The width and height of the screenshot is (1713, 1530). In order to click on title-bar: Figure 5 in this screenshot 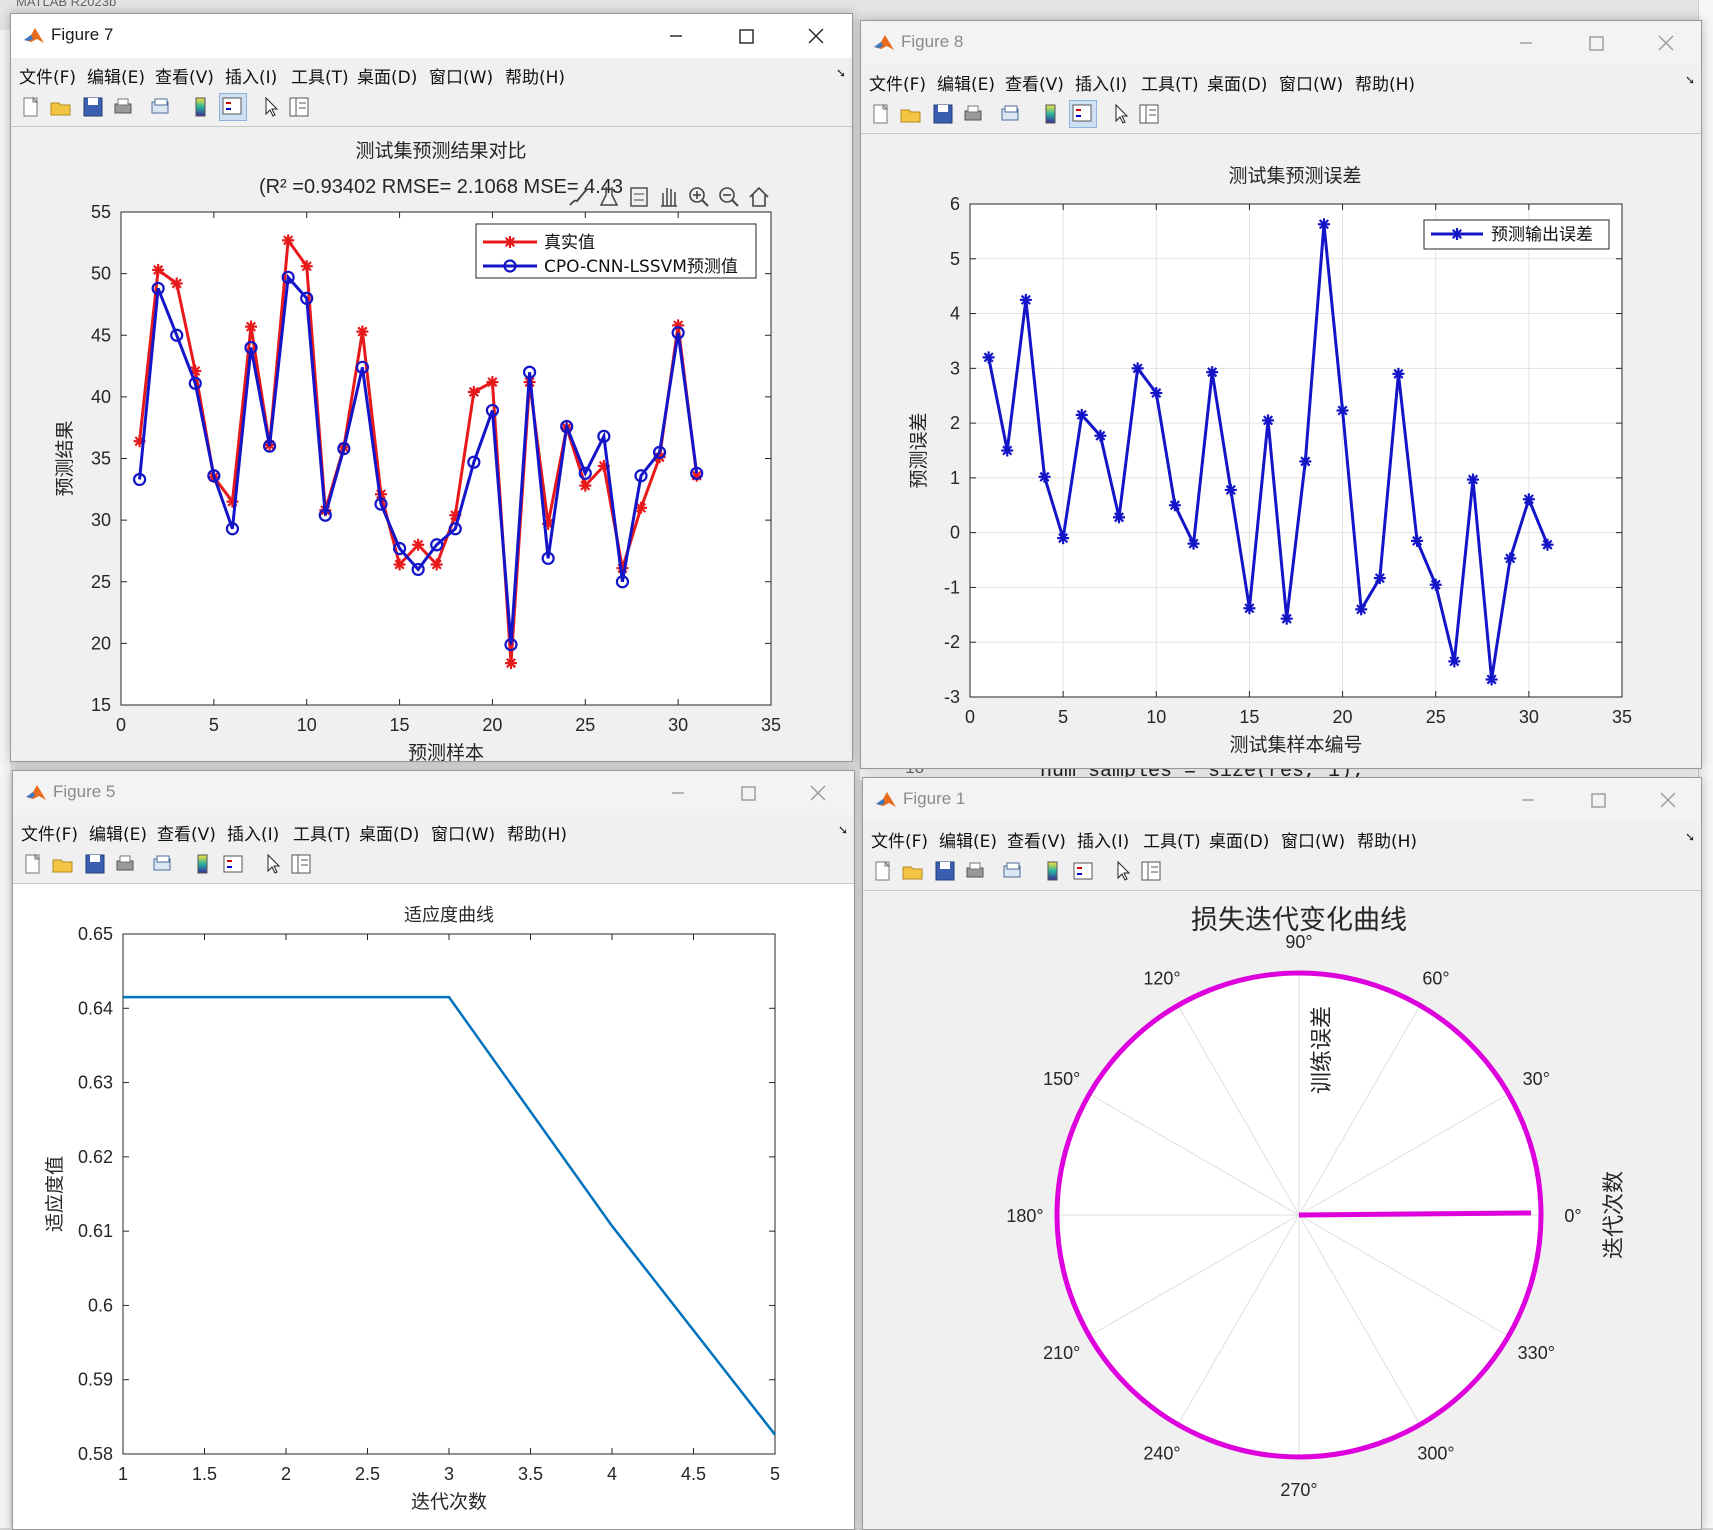, I will do `click(433, 793)`.